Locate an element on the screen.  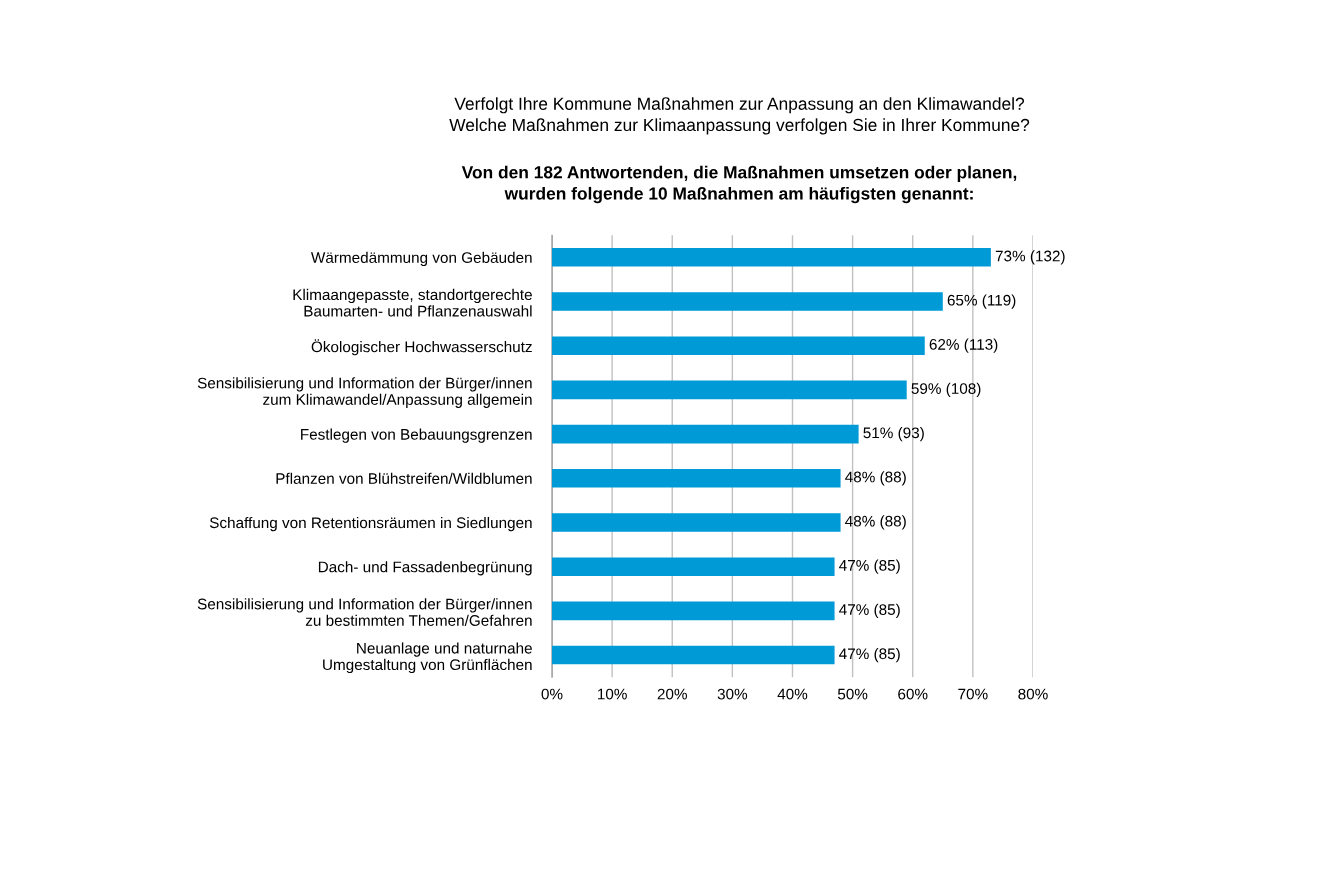
y-tick-label: Klimaangepasste, standortgerechte Baumarten- und Pflanzenauswahl is located at coordinates (412, 302).